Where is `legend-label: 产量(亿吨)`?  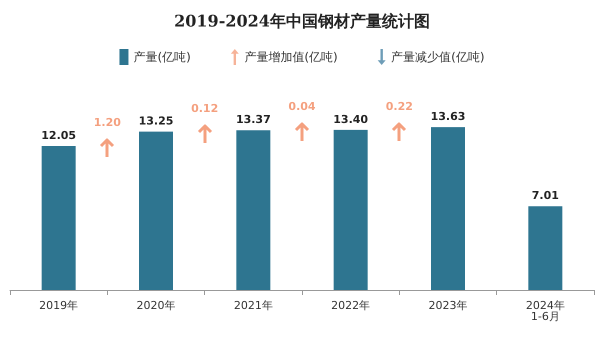 legend-label: 产量(亿吨) is located at coordinates (162, 57).